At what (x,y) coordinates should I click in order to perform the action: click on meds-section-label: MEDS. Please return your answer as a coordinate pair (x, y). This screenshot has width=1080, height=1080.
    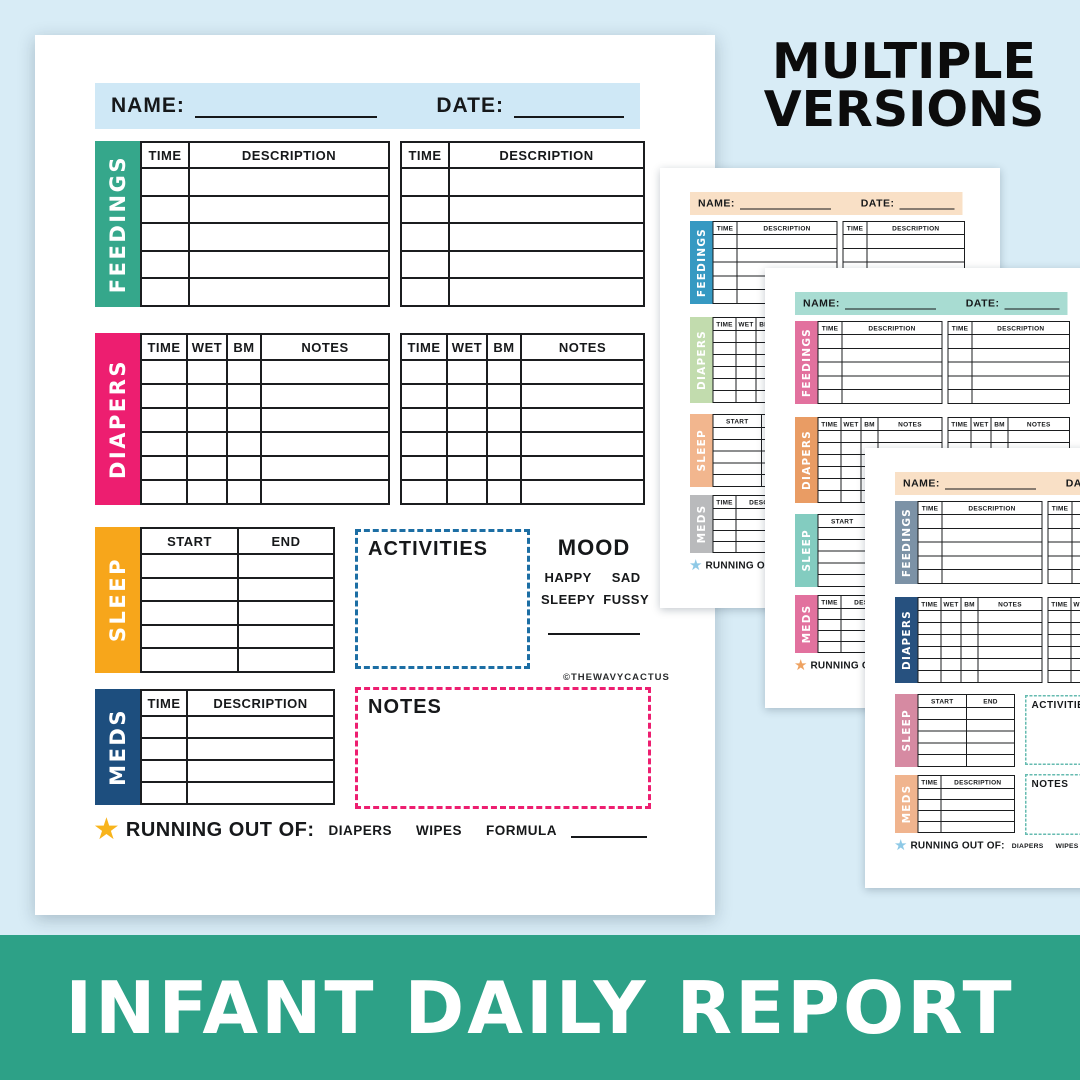
    Looking at the image, I should click on (701, 524).